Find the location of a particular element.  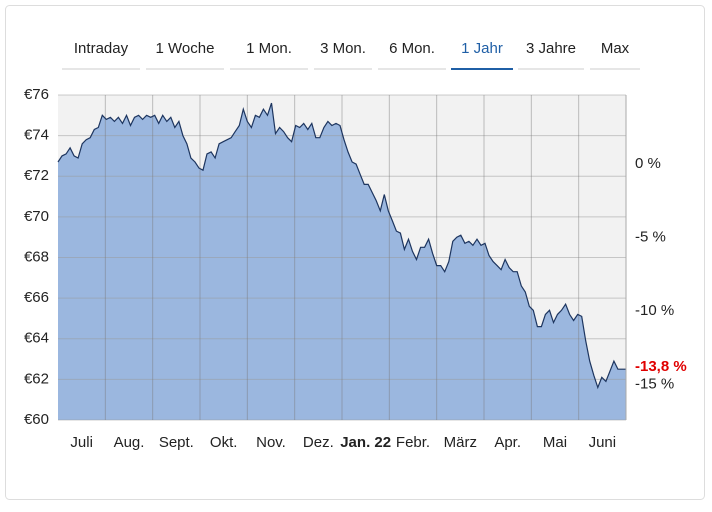

tab: 6 Mon. is located at coordinates (412, 48).